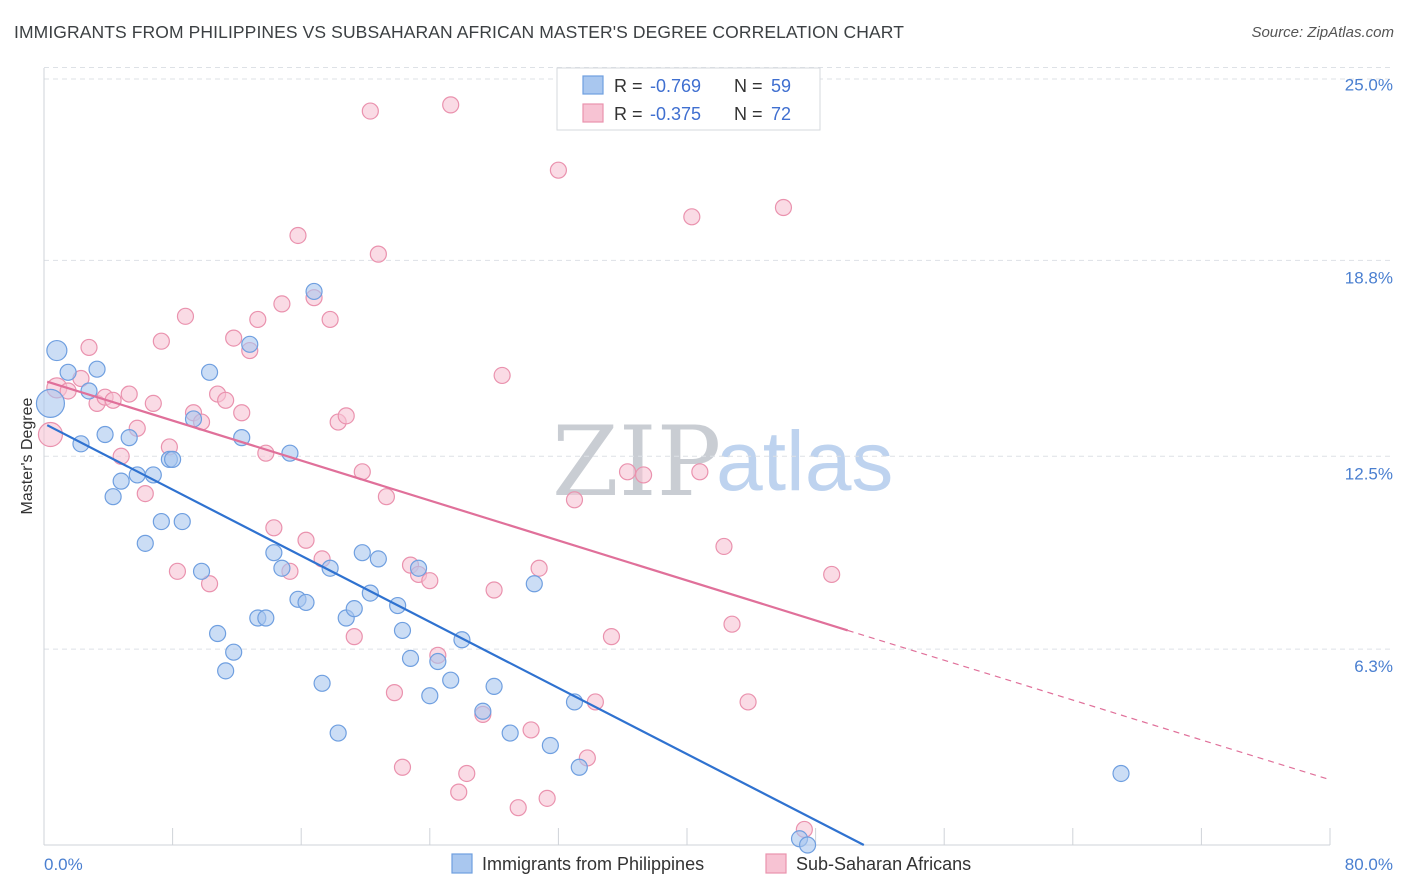 The image size is (1406, 892). I want to click on legend-r-value-1: -0.769, so click(675, 86).